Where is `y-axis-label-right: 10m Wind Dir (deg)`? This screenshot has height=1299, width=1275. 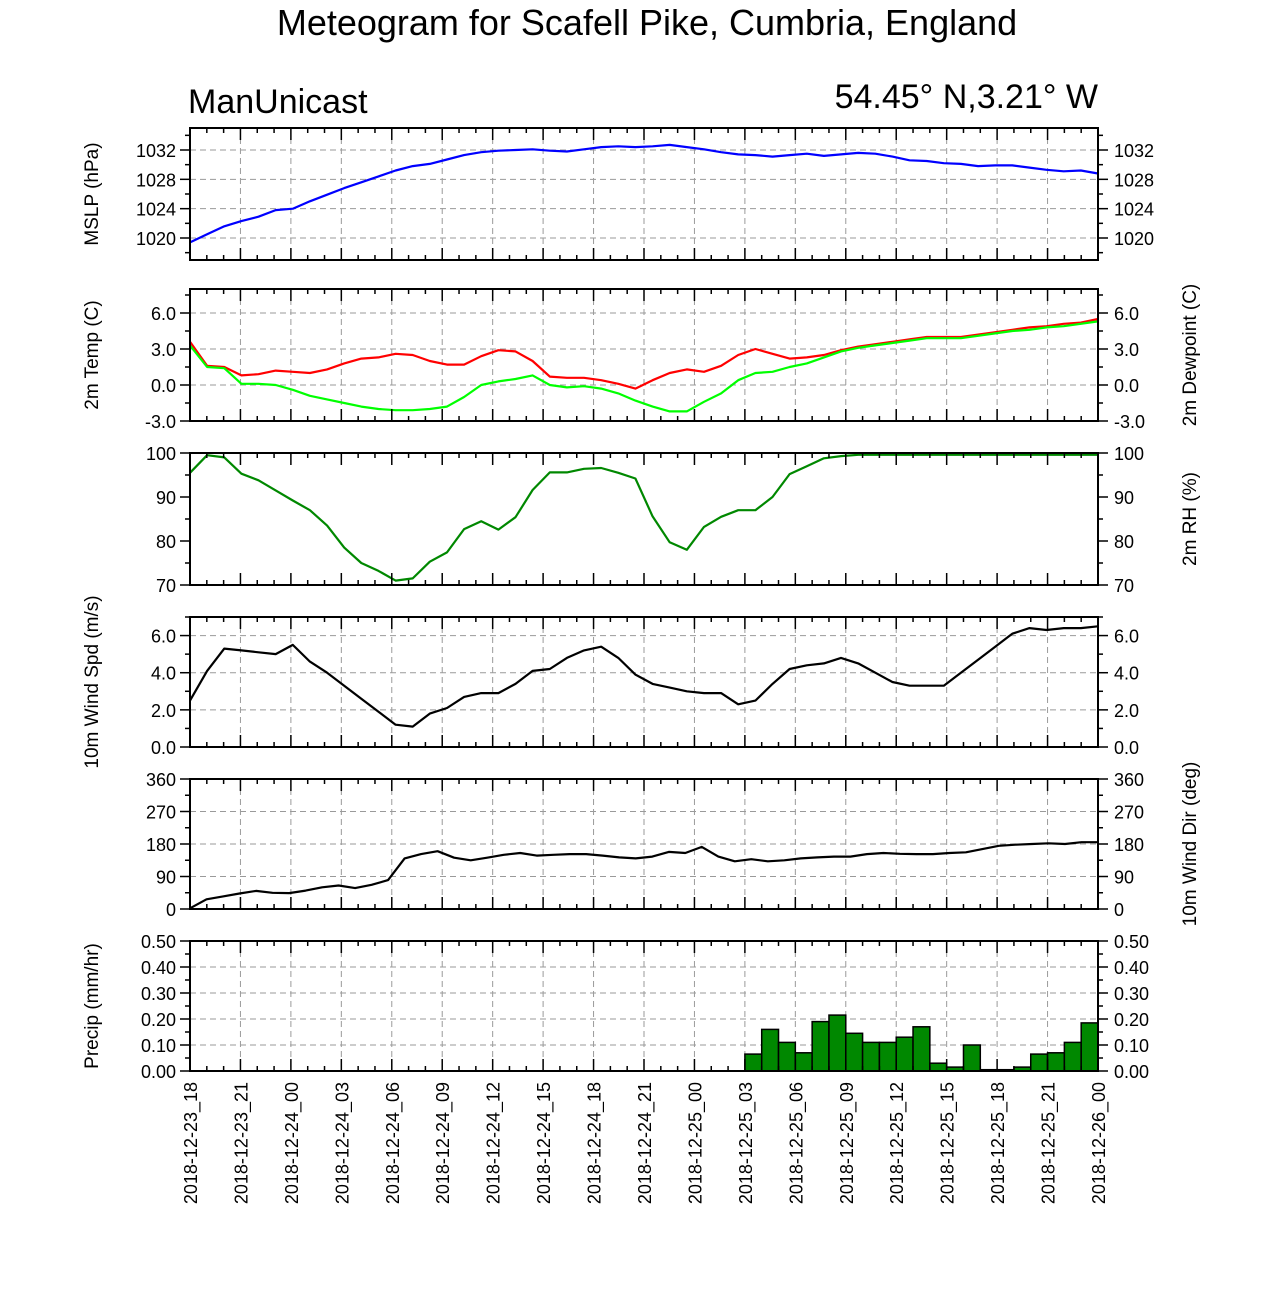
y-axis-label-right: 10m Wind Dir (deg) is located at coordinates (1190, 844).